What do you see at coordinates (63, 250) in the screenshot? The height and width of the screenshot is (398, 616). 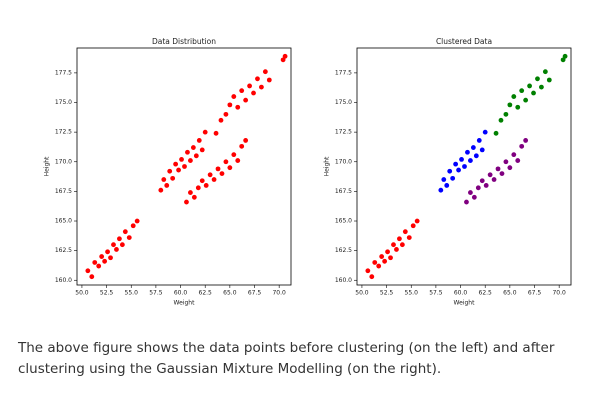 I see `y-tick-label: 162.5` at bounding box center [63, 250].